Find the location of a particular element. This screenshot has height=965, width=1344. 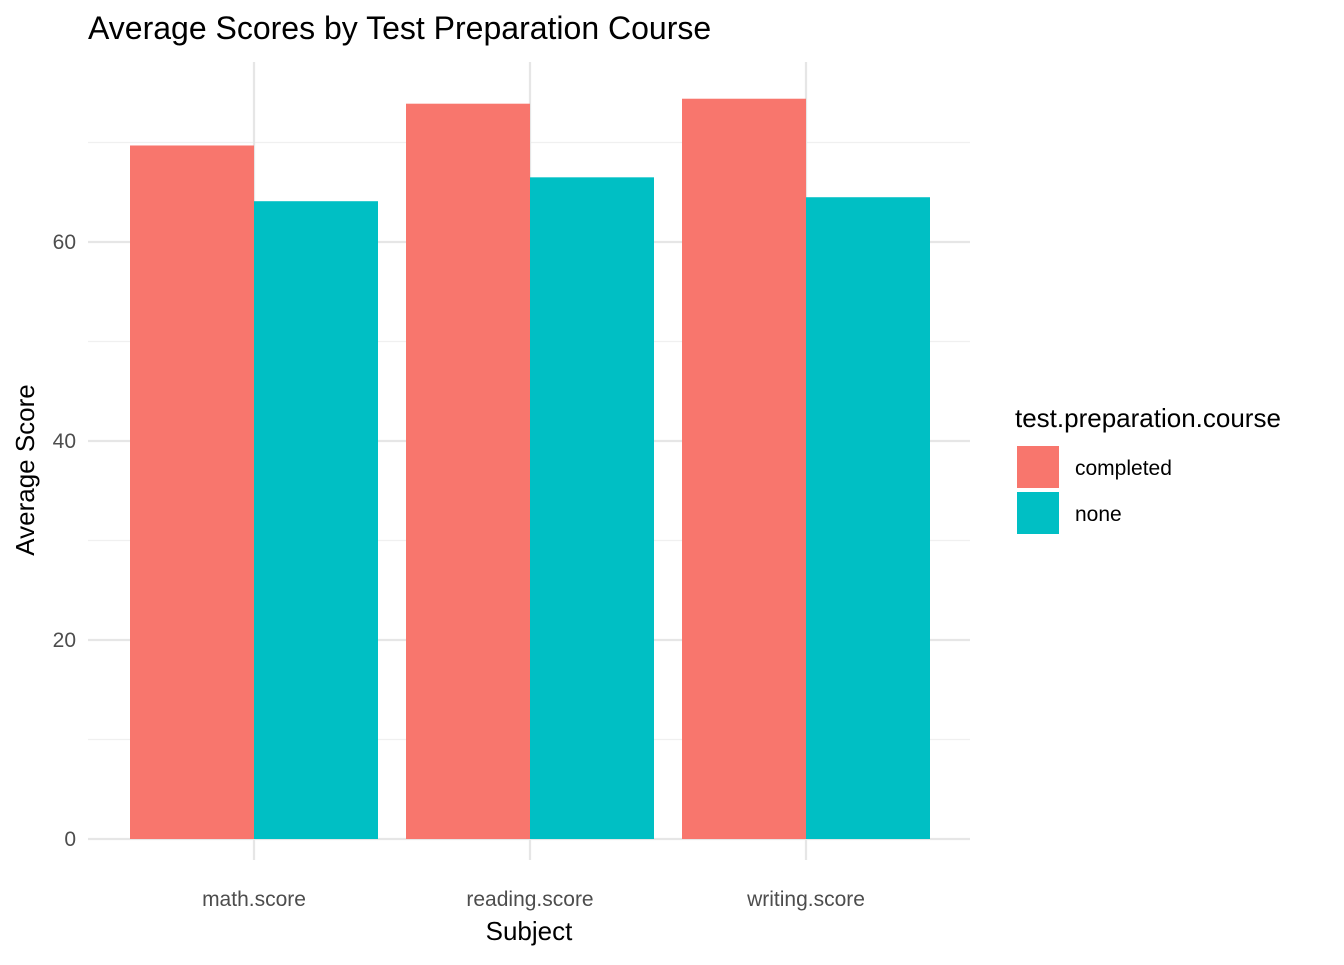

x-axis-ticks: math.score reading.score writing.score is located at coordinates (533, 899).